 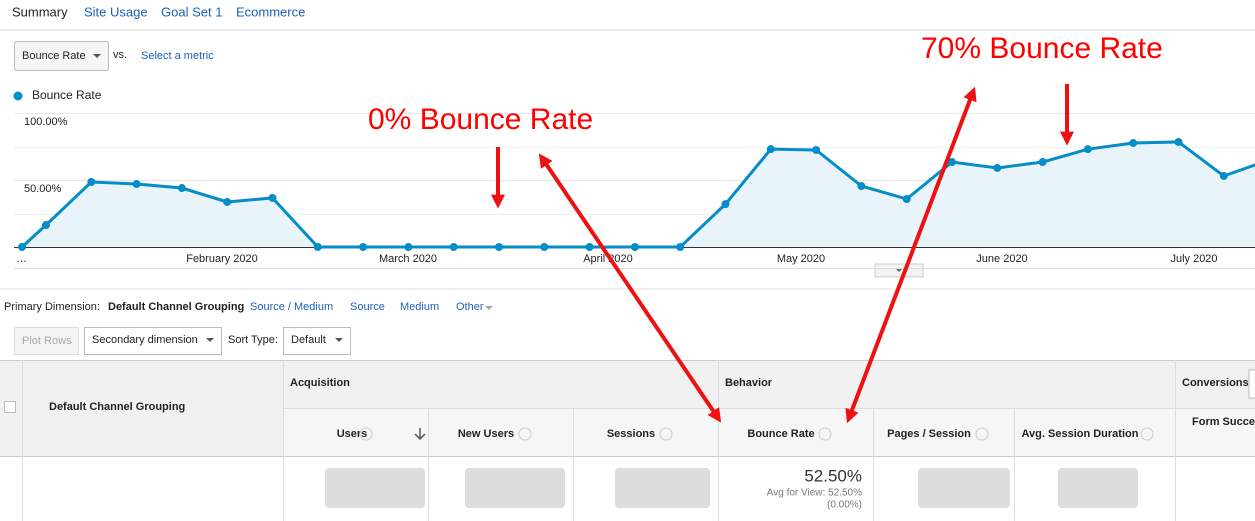 What do you see at coordinates (177, 56) in the screenshot?
I see `select-metric-link: Select a metric` at bounding box center [177, 56].